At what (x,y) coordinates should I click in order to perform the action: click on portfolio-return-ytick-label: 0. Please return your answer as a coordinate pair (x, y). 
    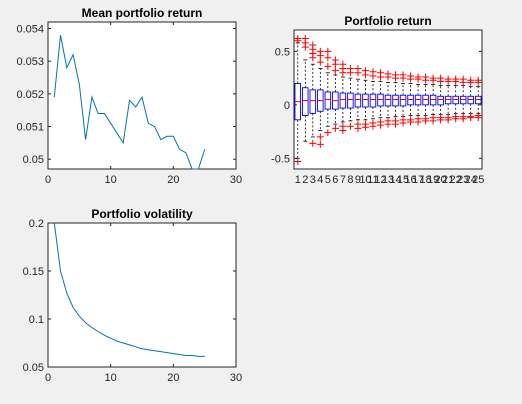
    Looking at the image, I should click on (287, 106).